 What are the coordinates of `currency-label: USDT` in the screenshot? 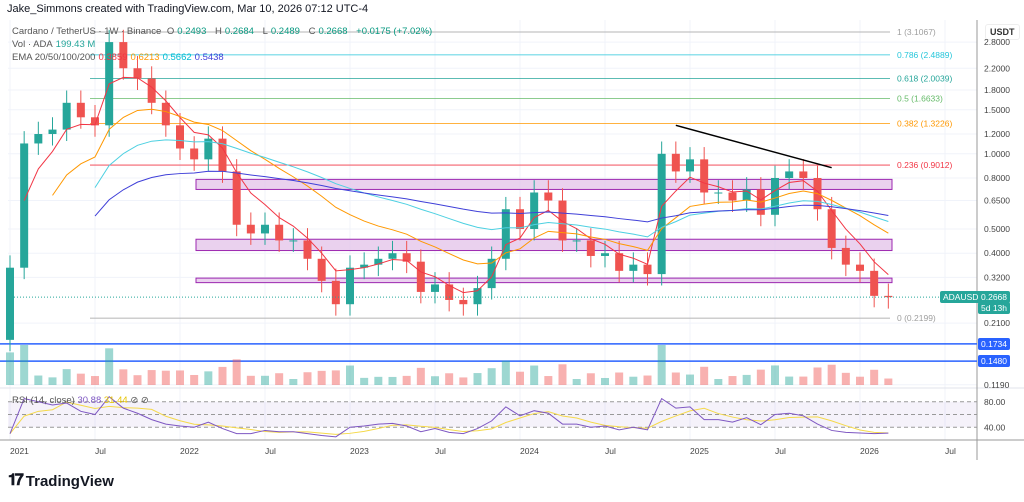 It's located at (1002, 32).